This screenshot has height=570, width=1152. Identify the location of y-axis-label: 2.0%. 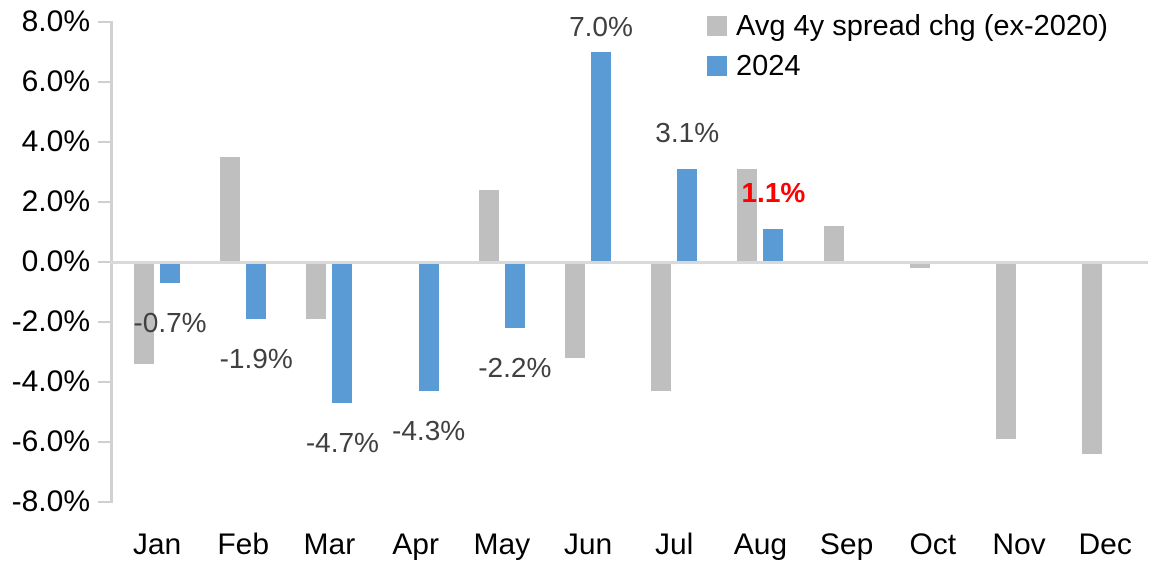
(55, 201).